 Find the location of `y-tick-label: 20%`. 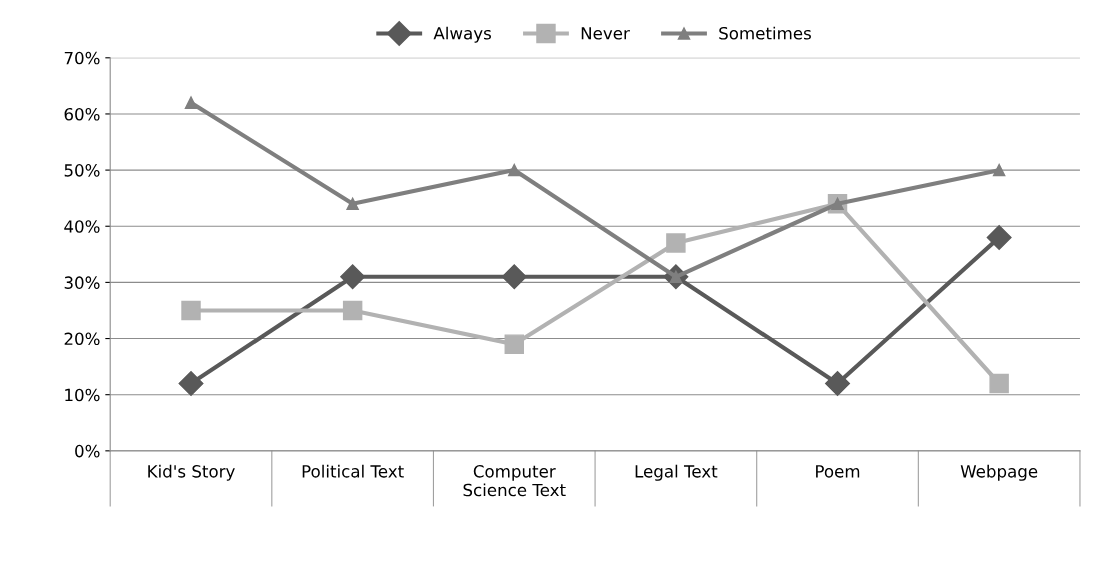

y-tick-label: 20% is located at coordinates (82, 339).